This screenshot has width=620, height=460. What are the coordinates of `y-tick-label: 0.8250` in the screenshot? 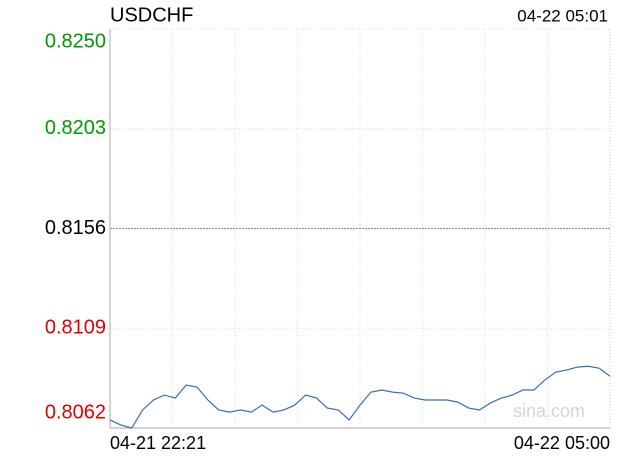 It's located at (75, 41).